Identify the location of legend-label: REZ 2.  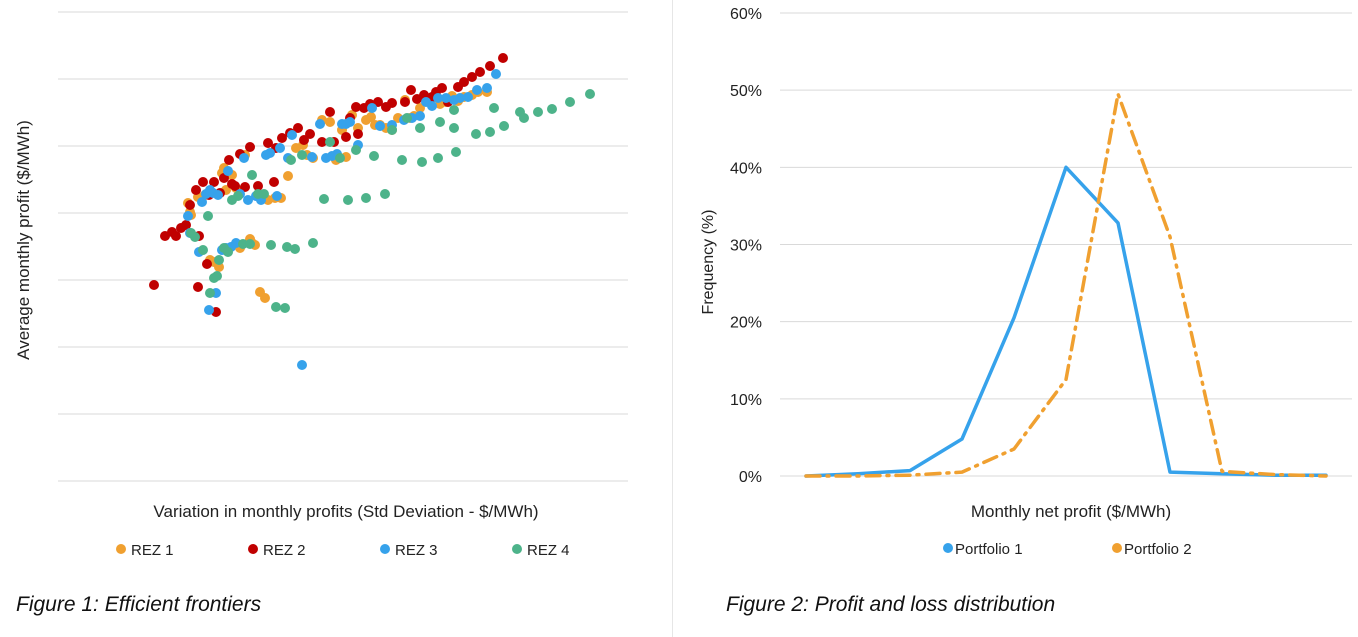
(284, 550).